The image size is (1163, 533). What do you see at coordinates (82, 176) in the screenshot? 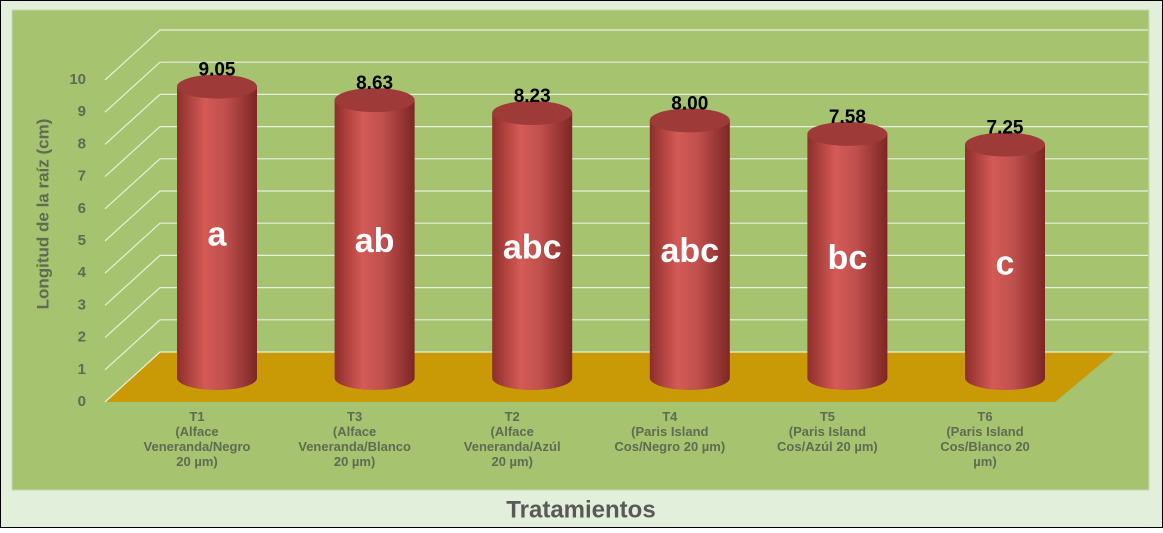
I see `y-tick-label: 7` at bounding box center [82, 176].